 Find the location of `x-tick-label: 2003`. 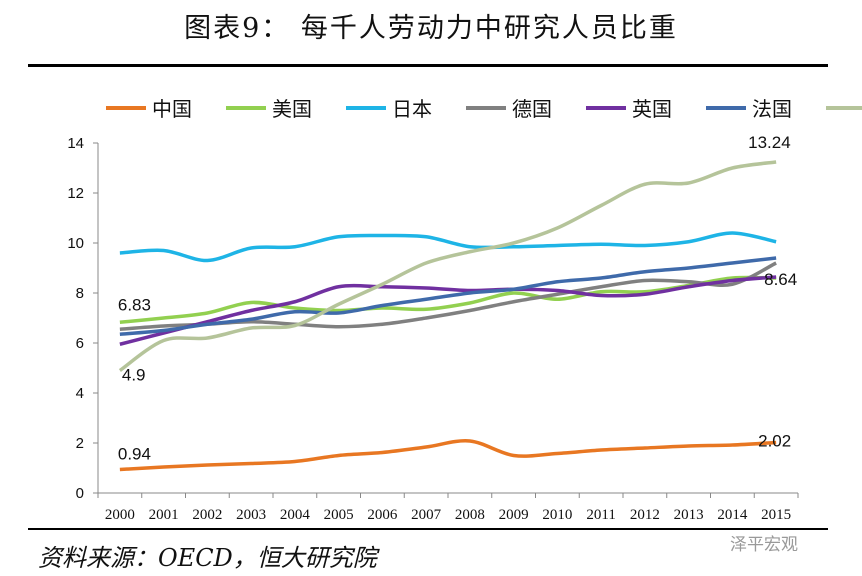

x-tick-label: 2003 is located at coordinates (251, 515).